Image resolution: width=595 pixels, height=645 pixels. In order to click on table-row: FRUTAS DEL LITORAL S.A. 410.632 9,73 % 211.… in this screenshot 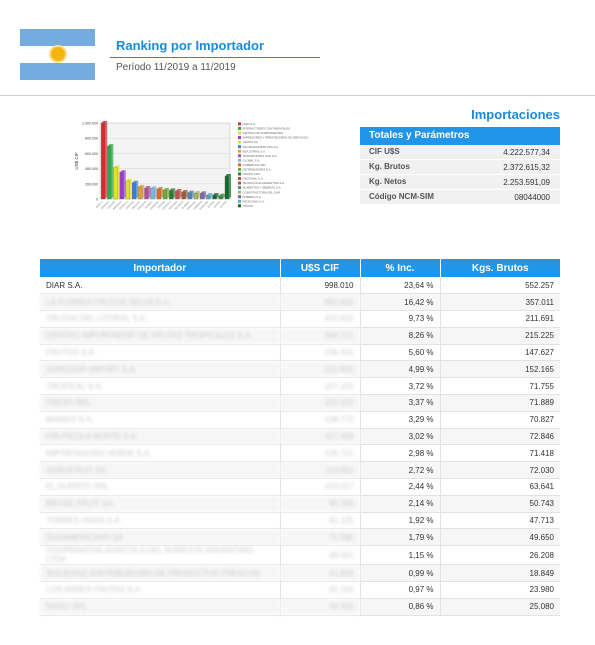, I will do `click(300, 319)`.